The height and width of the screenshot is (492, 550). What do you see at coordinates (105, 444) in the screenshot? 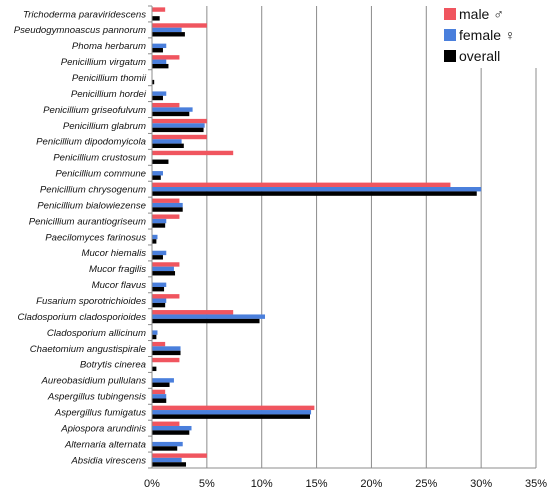
I see `category-label: Alternaria alternata` at bounding box center [105, 444].